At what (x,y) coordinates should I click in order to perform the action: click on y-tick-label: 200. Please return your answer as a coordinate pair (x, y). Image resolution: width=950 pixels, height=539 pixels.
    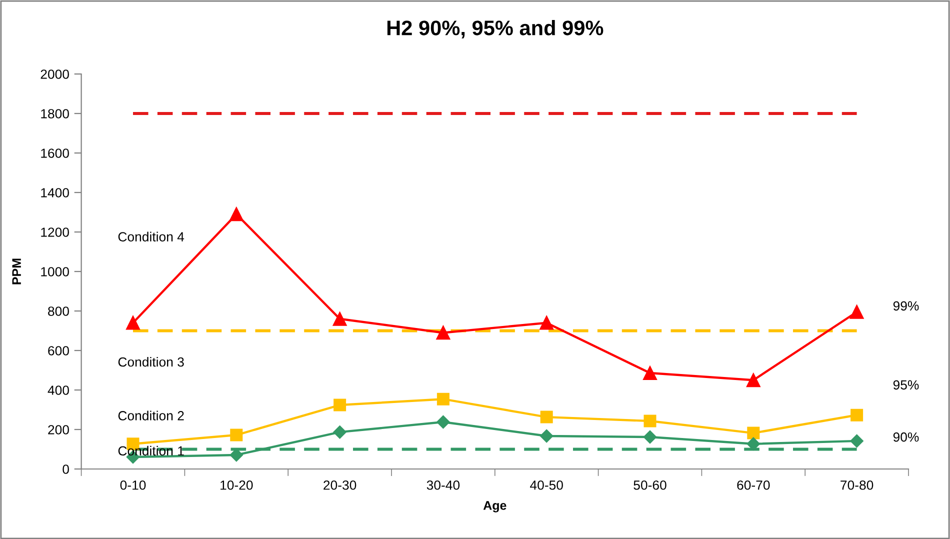
    Looking at the image, I should click on (58, 429).